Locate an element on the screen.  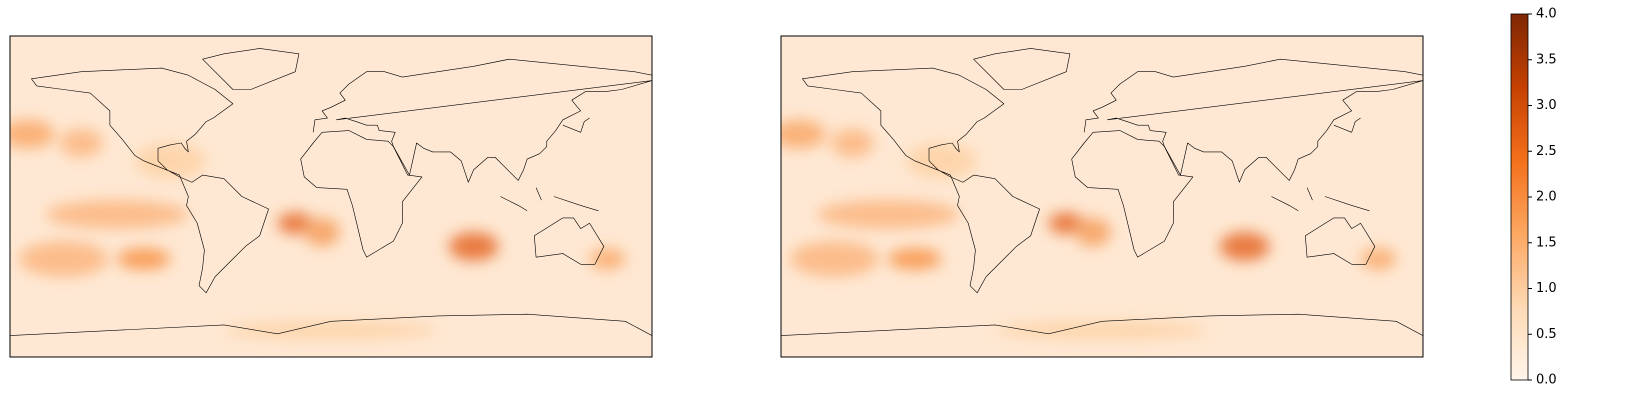
colorbar-tick-label: 0.0 is located at coordinates (1546, 380).